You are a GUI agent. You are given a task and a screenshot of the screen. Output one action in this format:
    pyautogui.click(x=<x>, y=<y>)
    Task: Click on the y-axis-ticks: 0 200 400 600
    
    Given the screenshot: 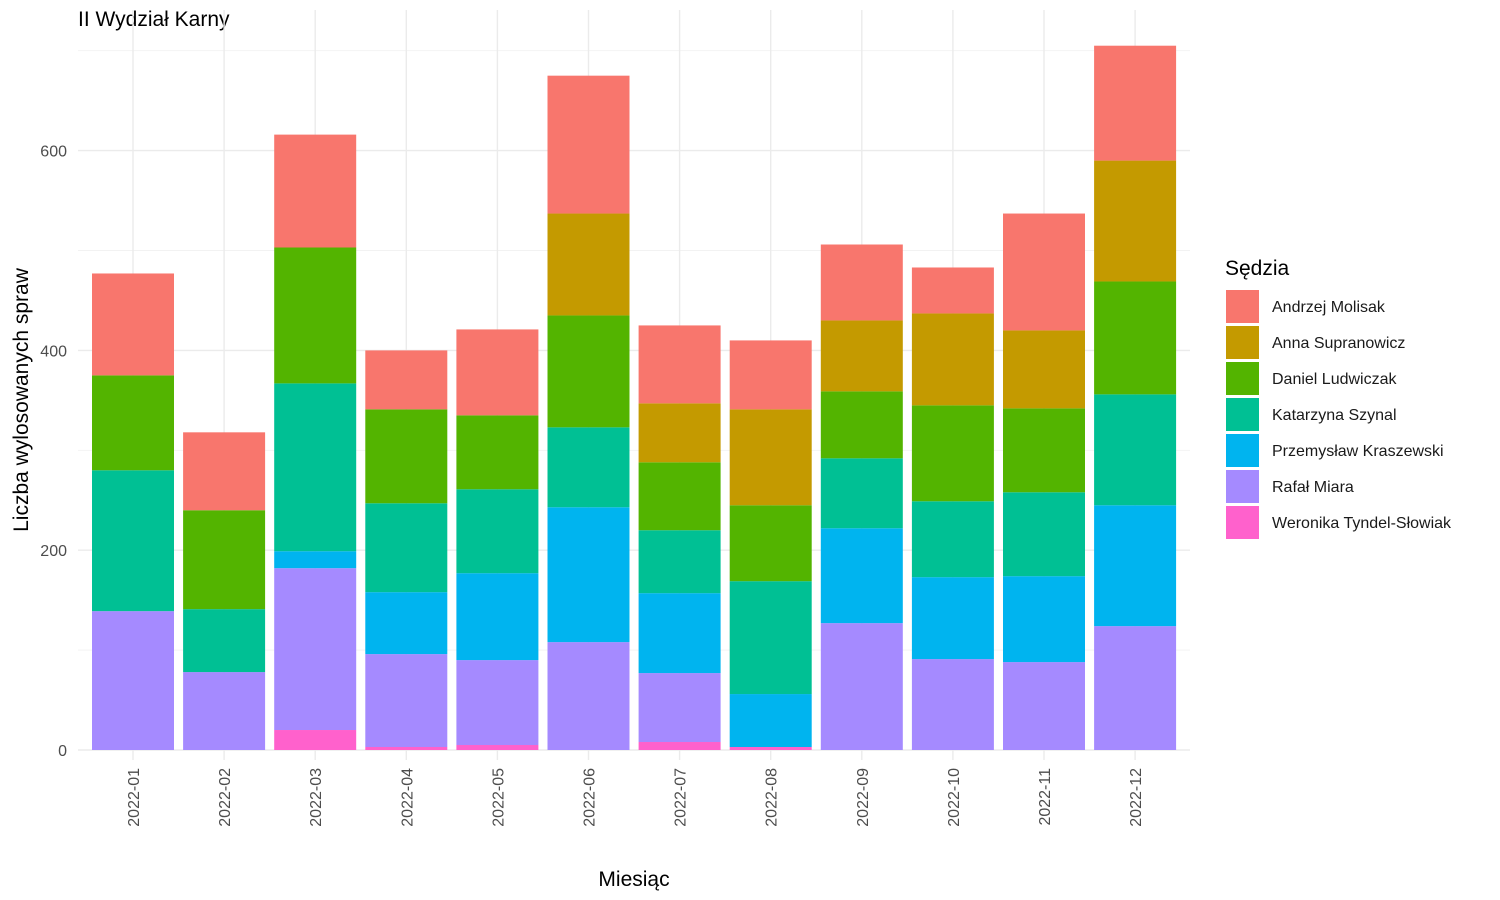 What is the action you would take?
    pyautogui.click(x=53, y=452)
    